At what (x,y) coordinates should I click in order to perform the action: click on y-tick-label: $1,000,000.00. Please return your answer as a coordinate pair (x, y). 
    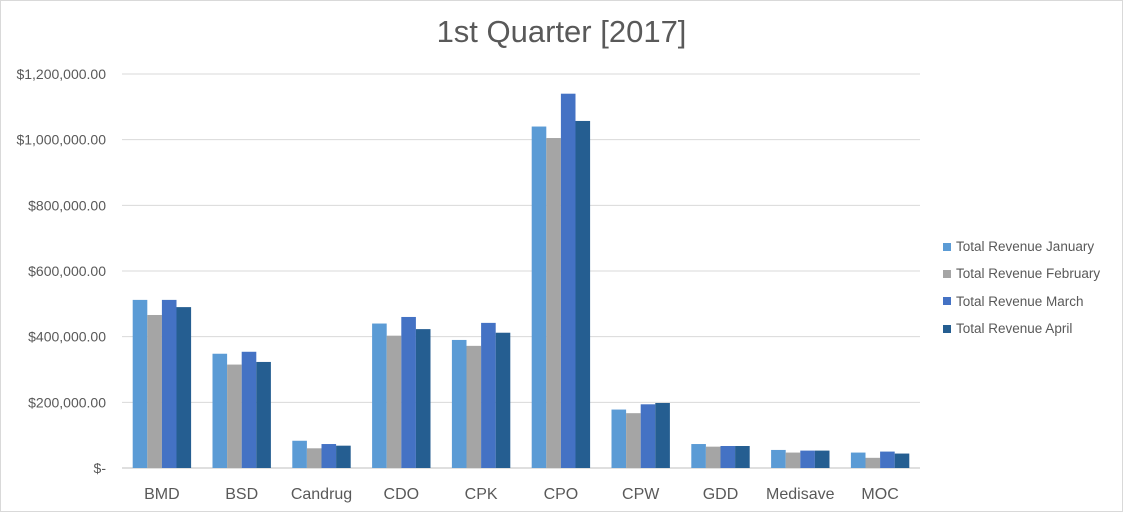
    Looking at the image, I should click on (61, 140).